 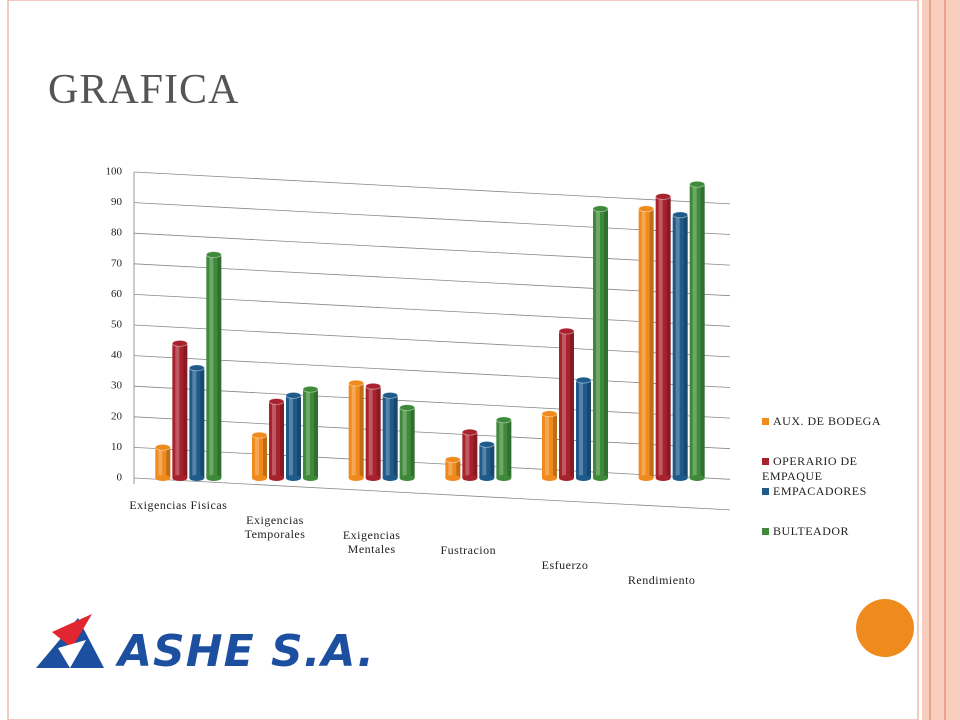 I want to click on legend-label: OPERARIO DE EMPAQUE, so click(x=810, y=468).